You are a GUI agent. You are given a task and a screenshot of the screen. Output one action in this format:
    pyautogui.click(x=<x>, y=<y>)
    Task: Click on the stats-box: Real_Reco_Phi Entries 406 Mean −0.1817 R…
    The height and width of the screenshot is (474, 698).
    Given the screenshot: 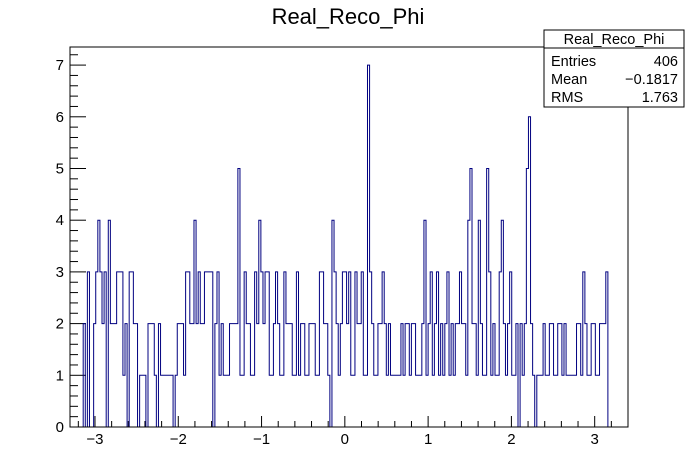 What is the action you would take?
    pyautogui.click(x=614, y=68)
    